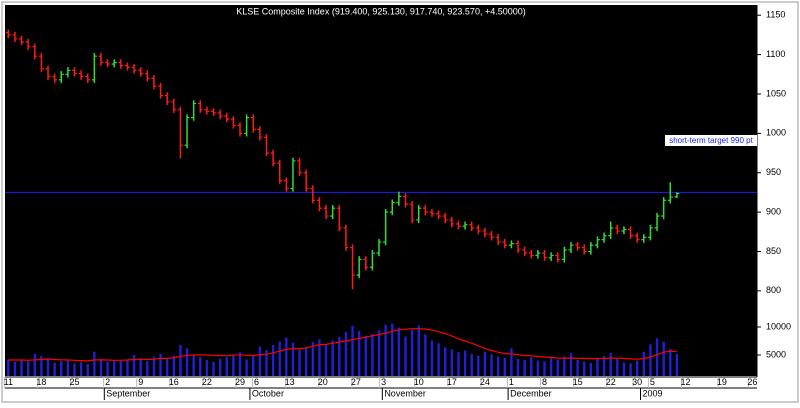 Image resolution: width=800 pixels, height=408 pixels. I want to click on x-tick-label: 12, so click(685, 382).